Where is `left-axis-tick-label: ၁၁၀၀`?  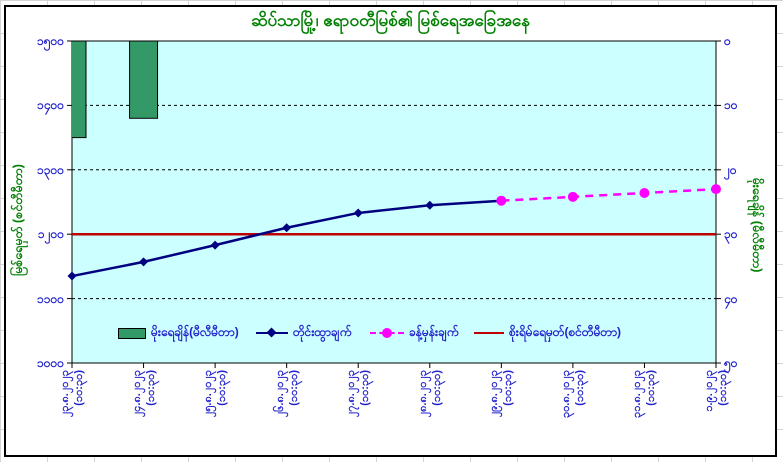 left-axis-tick-label: ၁၁၀၀ is located at coordinates (50, 298).